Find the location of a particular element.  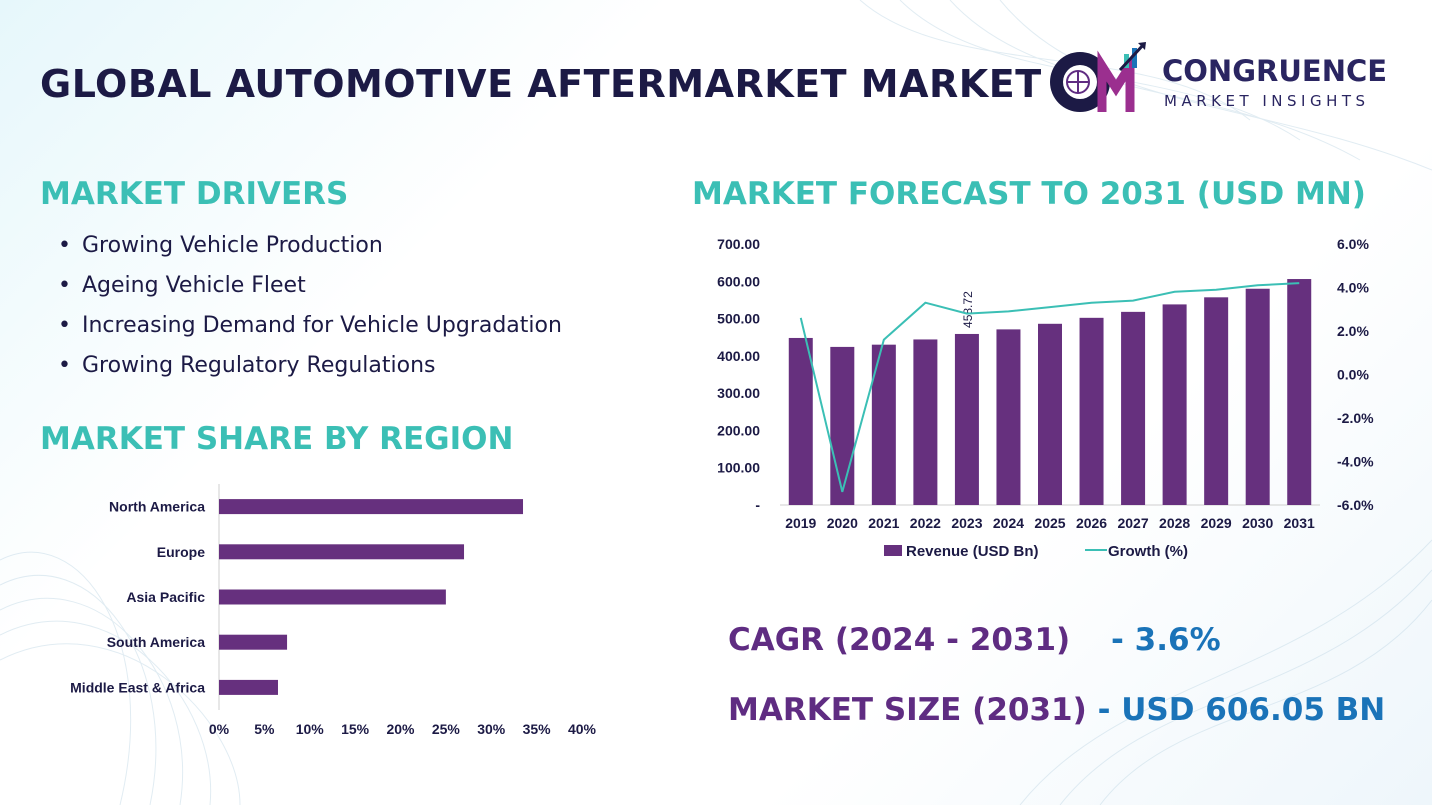

region-x-tick: 0% is located at coordinates (219, 729).